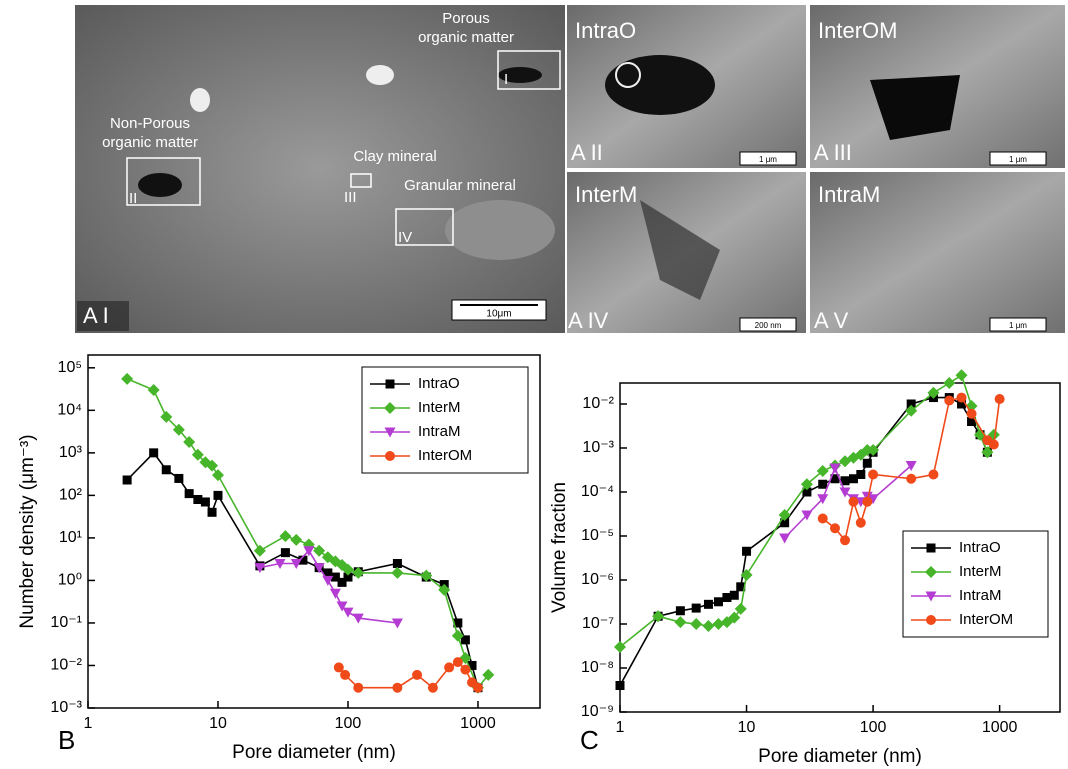  I want to click on y-tick-label: 10³, so click(71, 452).